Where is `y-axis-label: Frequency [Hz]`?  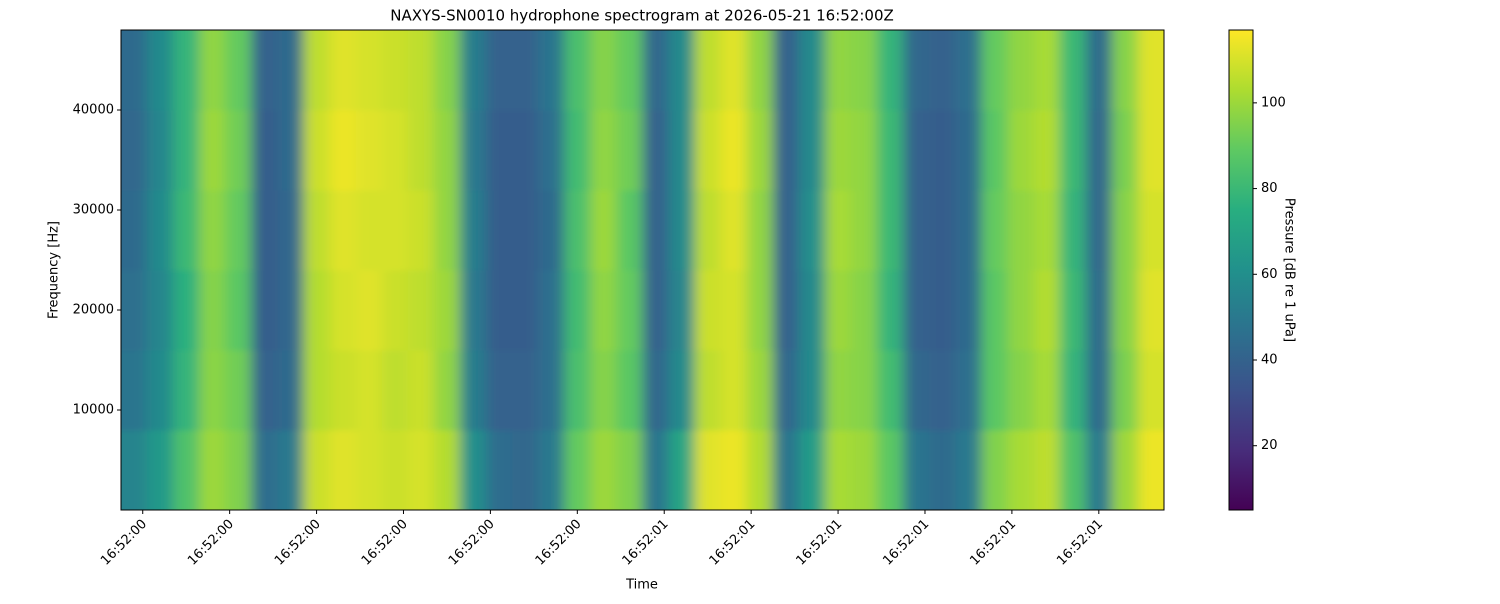 y-axis-label: Frequency [Hz] is located at coordinates (54, 270).